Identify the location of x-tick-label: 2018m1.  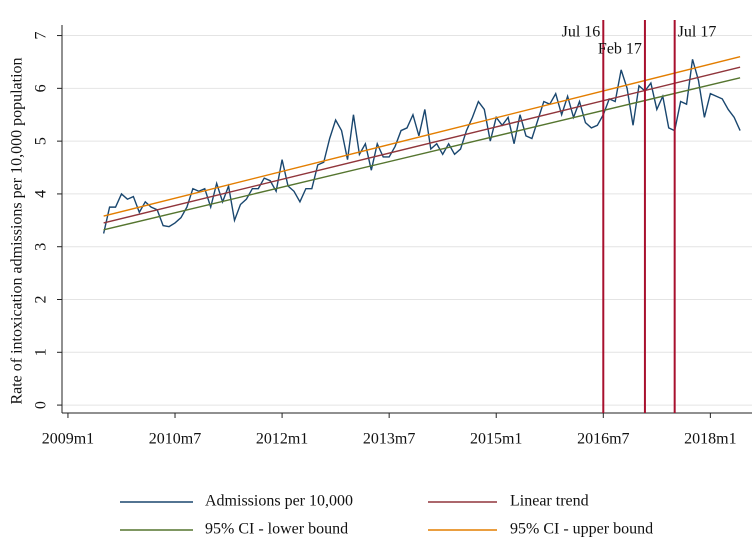
(710, 439).